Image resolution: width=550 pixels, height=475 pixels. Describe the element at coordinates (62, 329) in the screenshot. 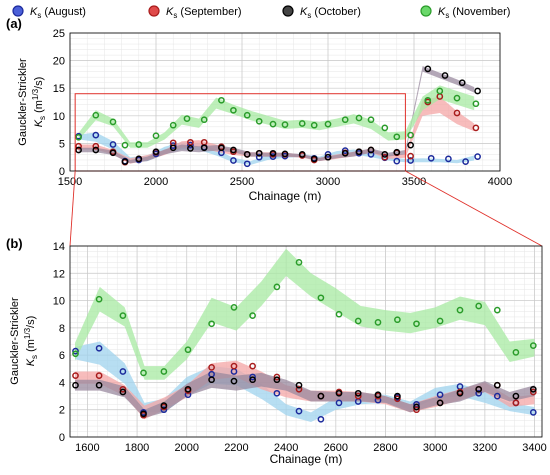

I see `y-tick-label: 8` at that location.